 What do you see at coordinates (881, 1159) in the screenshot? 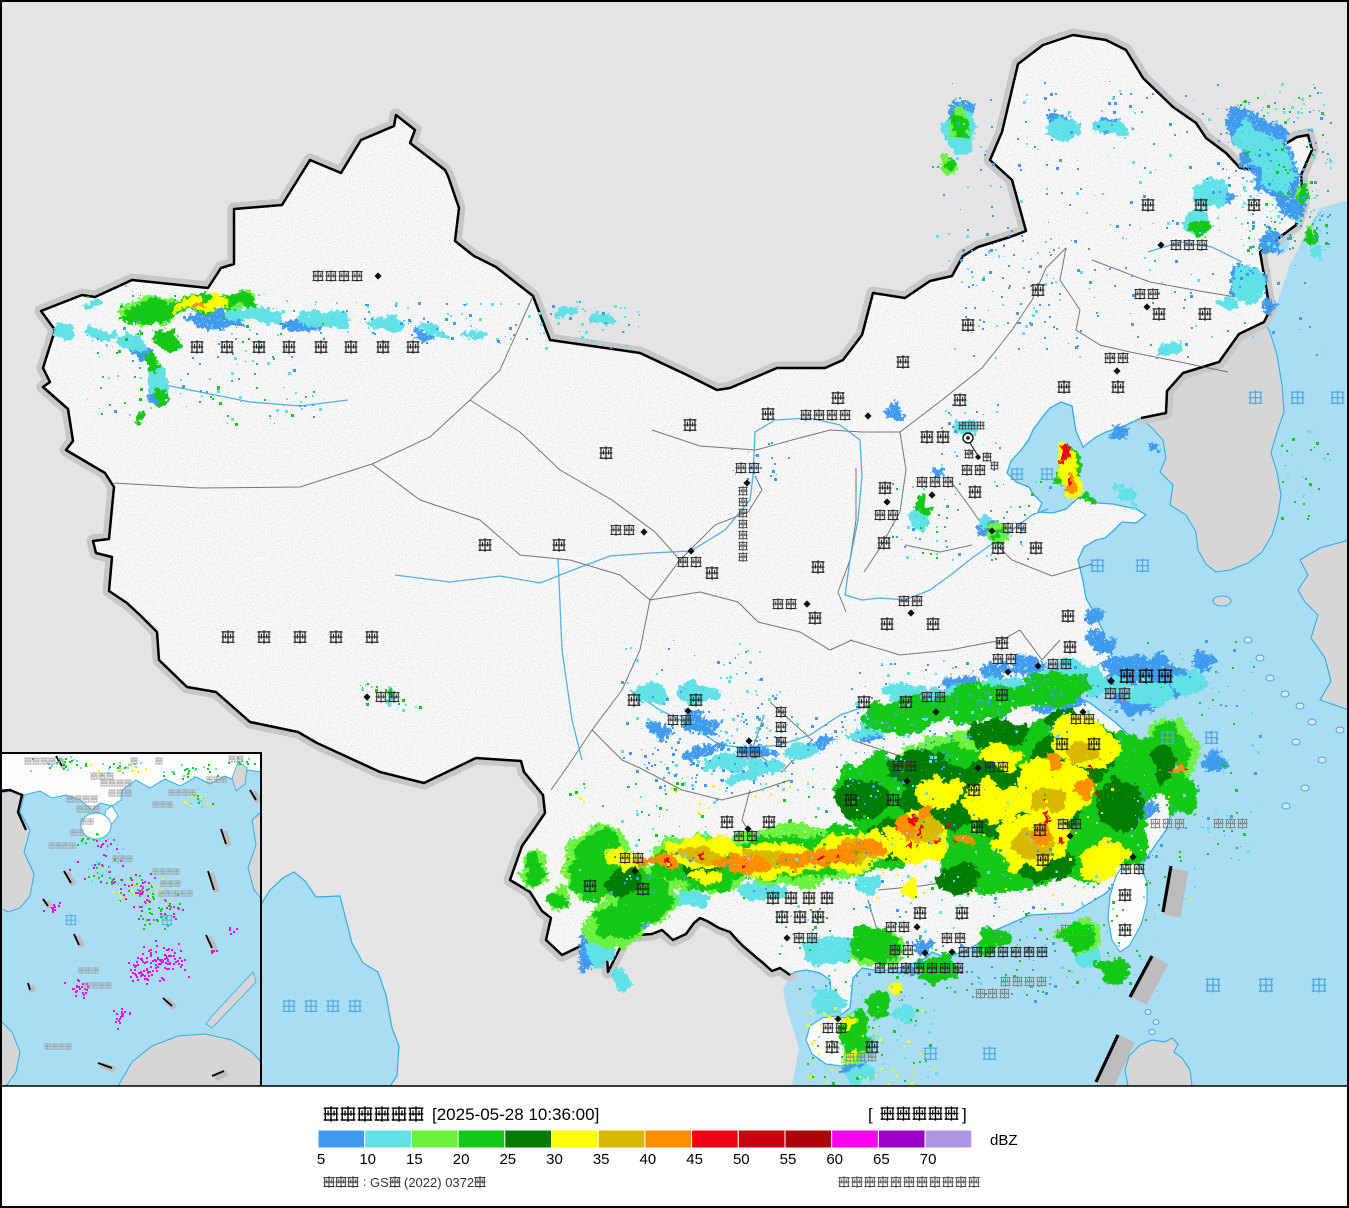
I see `svg-text: 65` at bounding box center [881, 1159].